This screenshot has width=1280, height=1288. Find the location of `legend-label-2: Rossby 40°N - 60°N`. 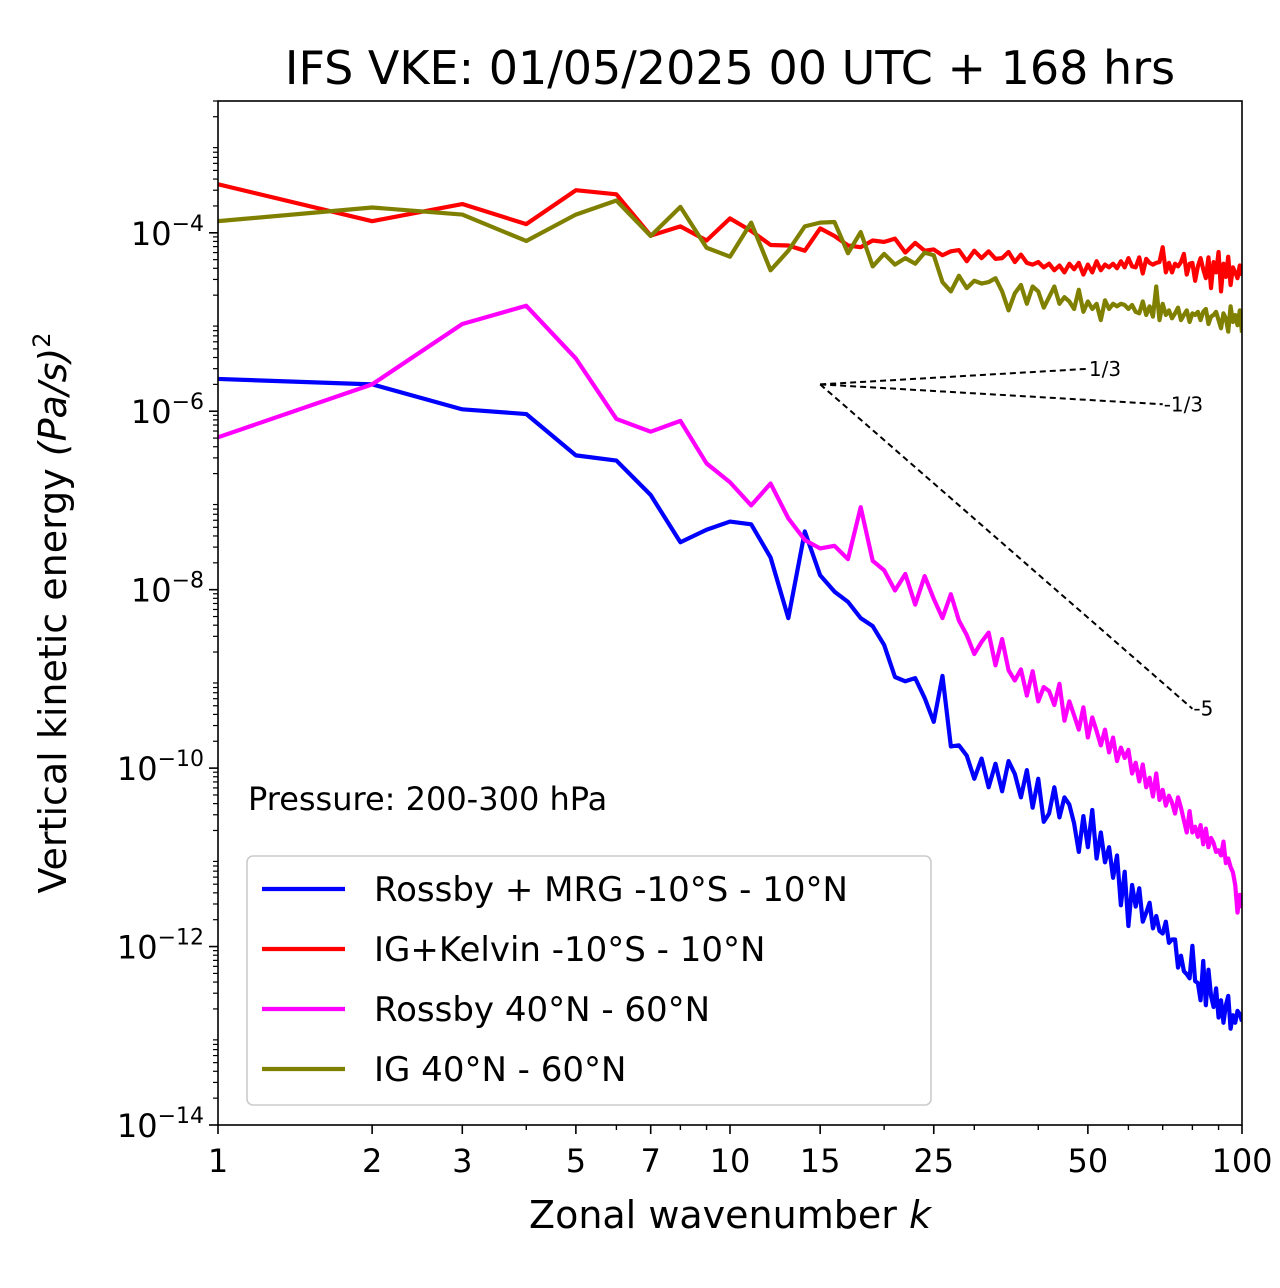

legend-label-2: Rossby 40°N - 60°N is located at coordinates (542, 1010).